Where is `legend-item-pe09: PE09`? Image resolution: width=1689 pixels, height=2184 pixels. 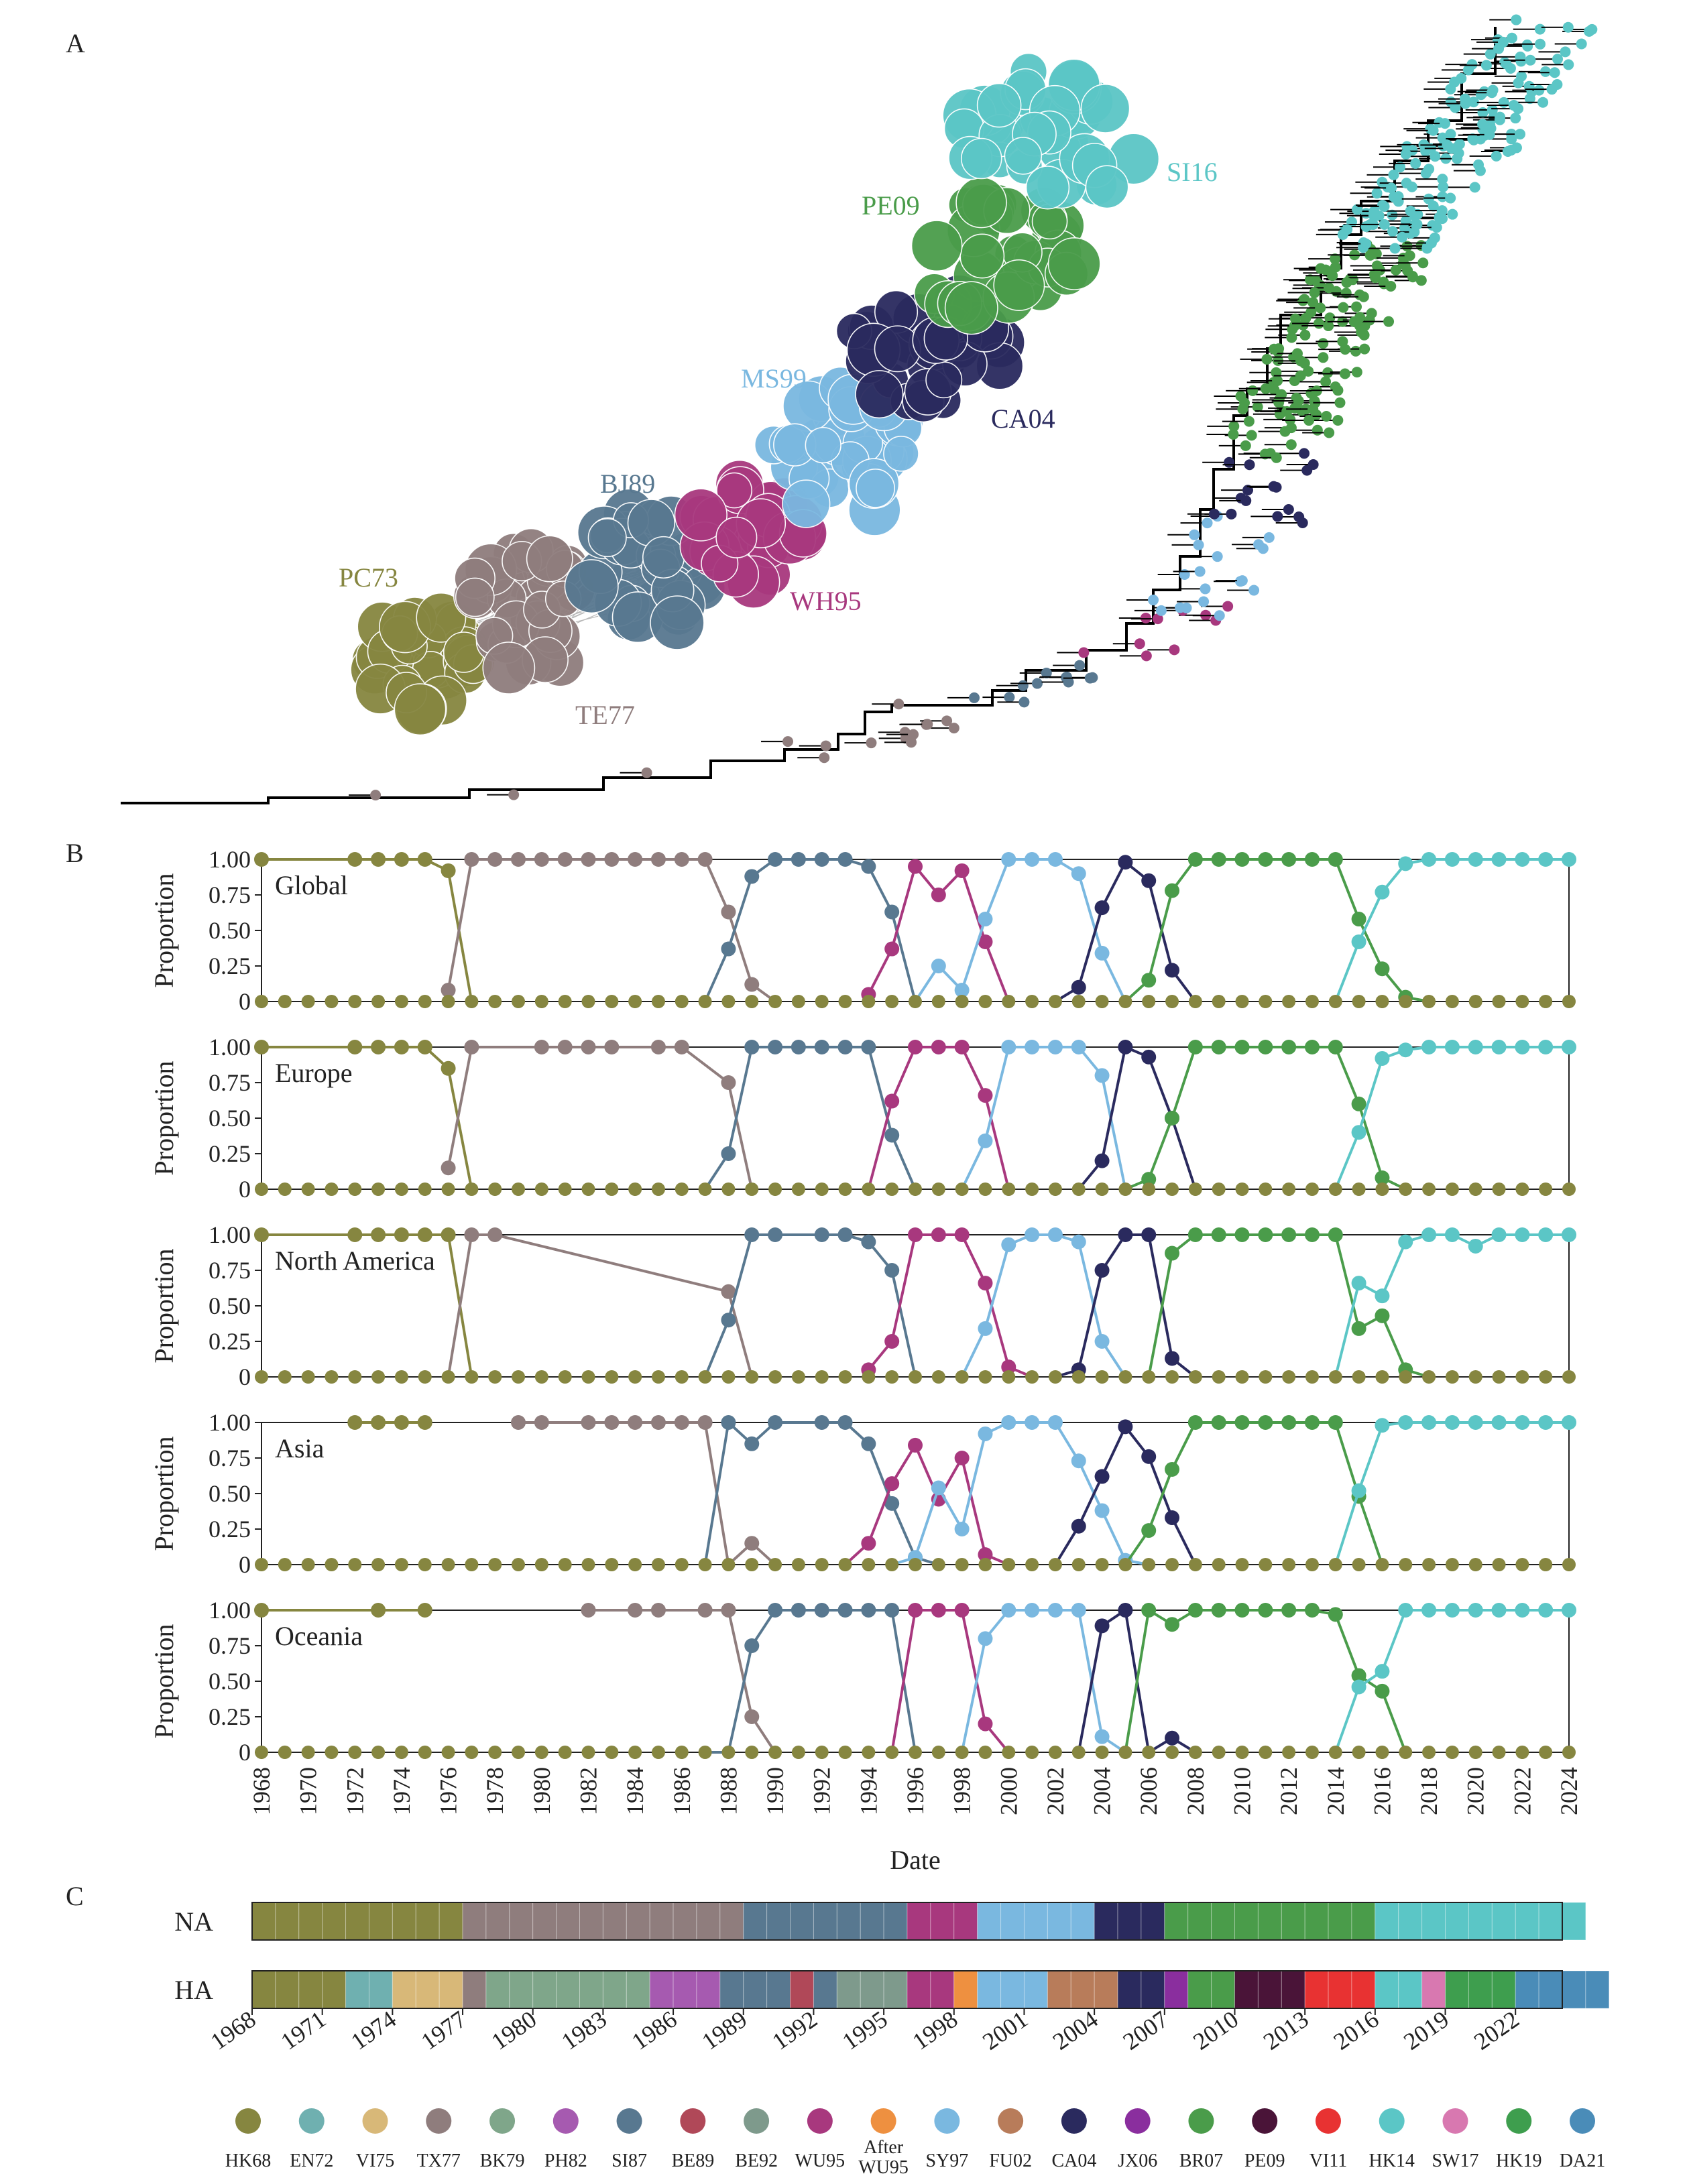
legend-item-pe09: PE09 is located at coordinates (1264, 2139).